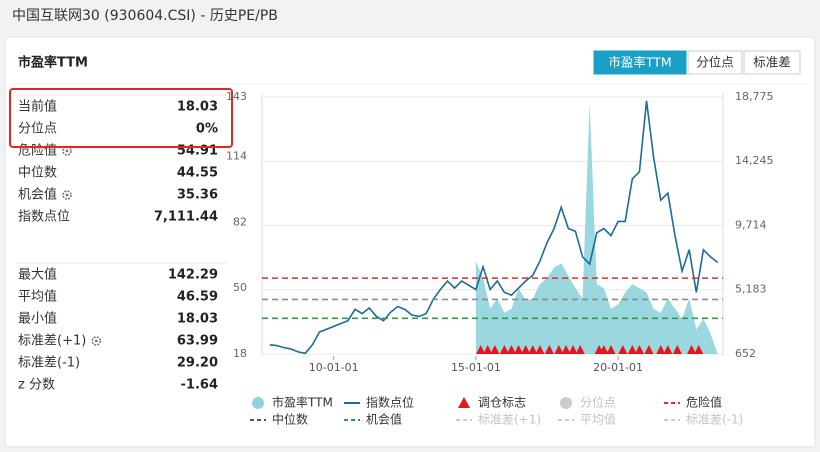  I want to click on y2-tick-label: 9,714, so click(751, 224).